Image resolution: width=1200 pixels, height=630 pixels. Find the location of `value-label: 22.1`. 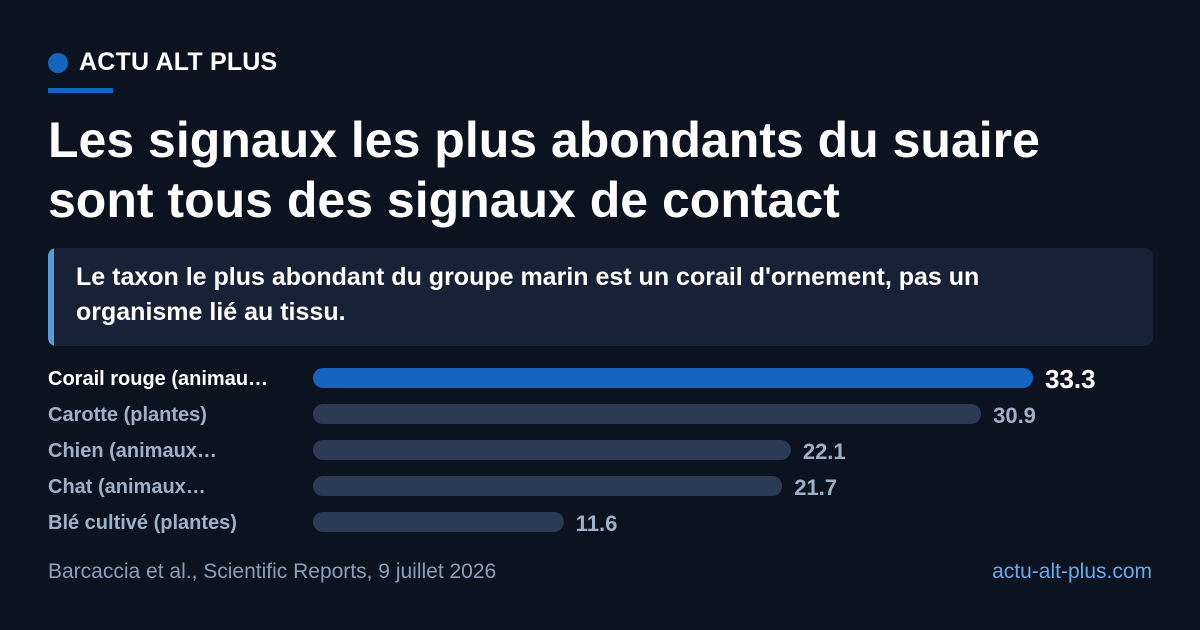

value-label: 22.1 is located at coordinates (824, 451).